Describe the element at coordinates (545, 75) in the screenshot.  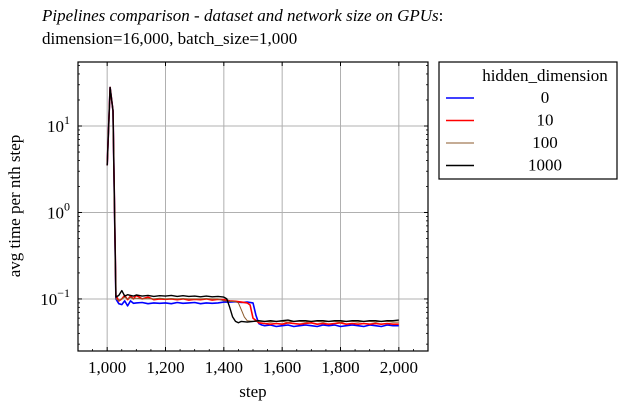
I see `legend-title: hidden_dimension` at that location.